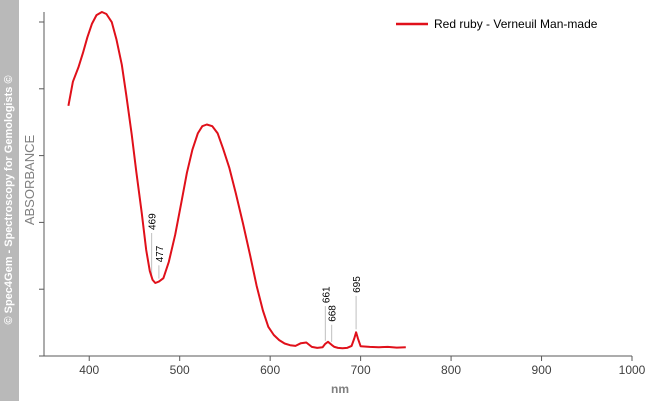 Image resolution: width=646 pixels, height=401 pixels. Describe the element at coordinates (180, 370) in the screenshot. I see `x-tick-label: 500` at that location.